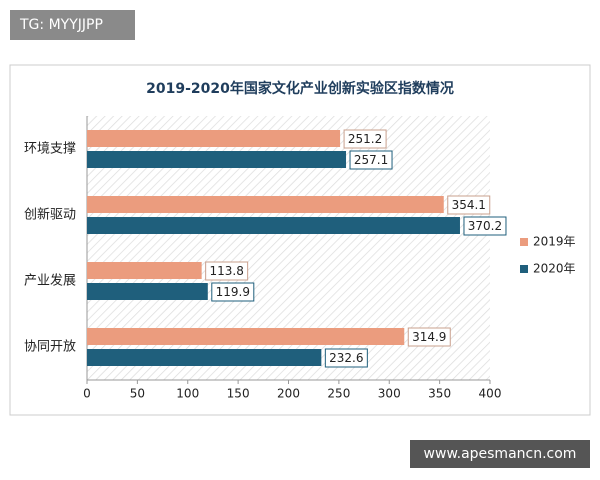 This screenshot has width=600, height=480. Describe the element at coordinates (50, 347) in the screenshot. I see `y-tick-label: 协同开放` at that location.